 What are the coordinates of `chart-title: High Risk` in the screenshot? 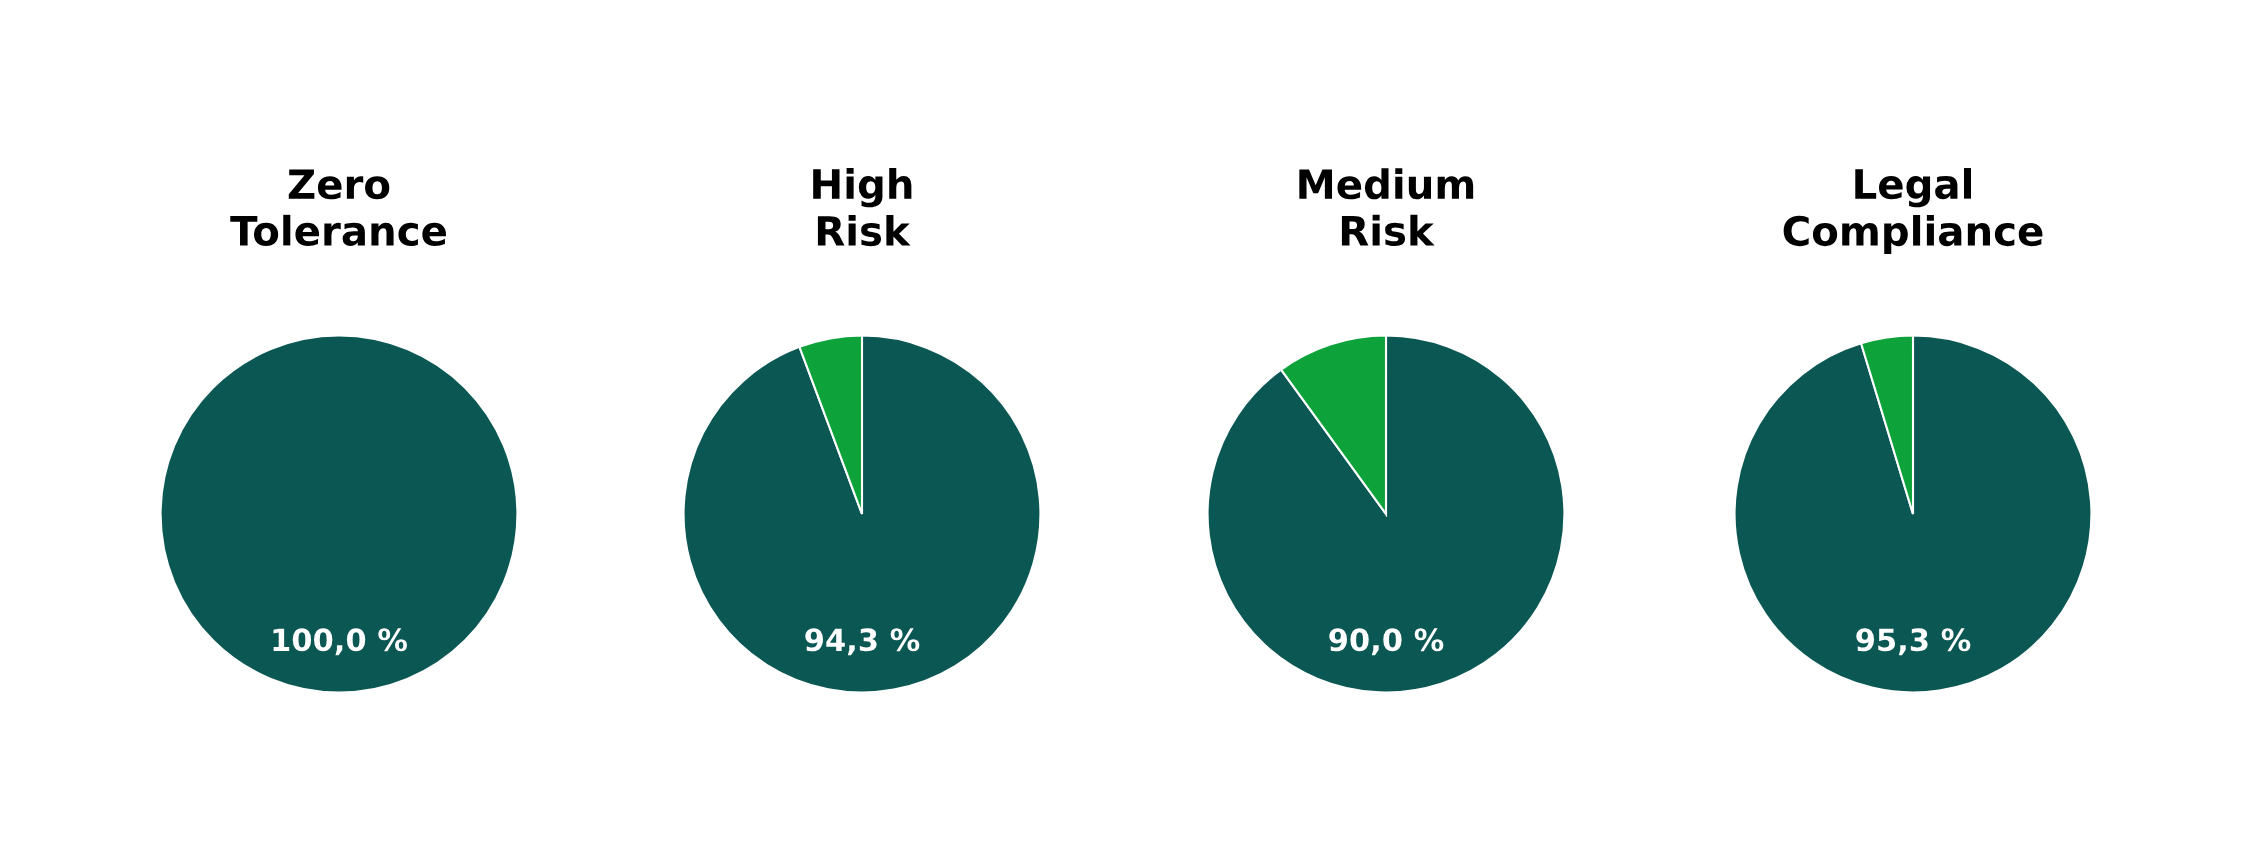 It's located at (862, 207).